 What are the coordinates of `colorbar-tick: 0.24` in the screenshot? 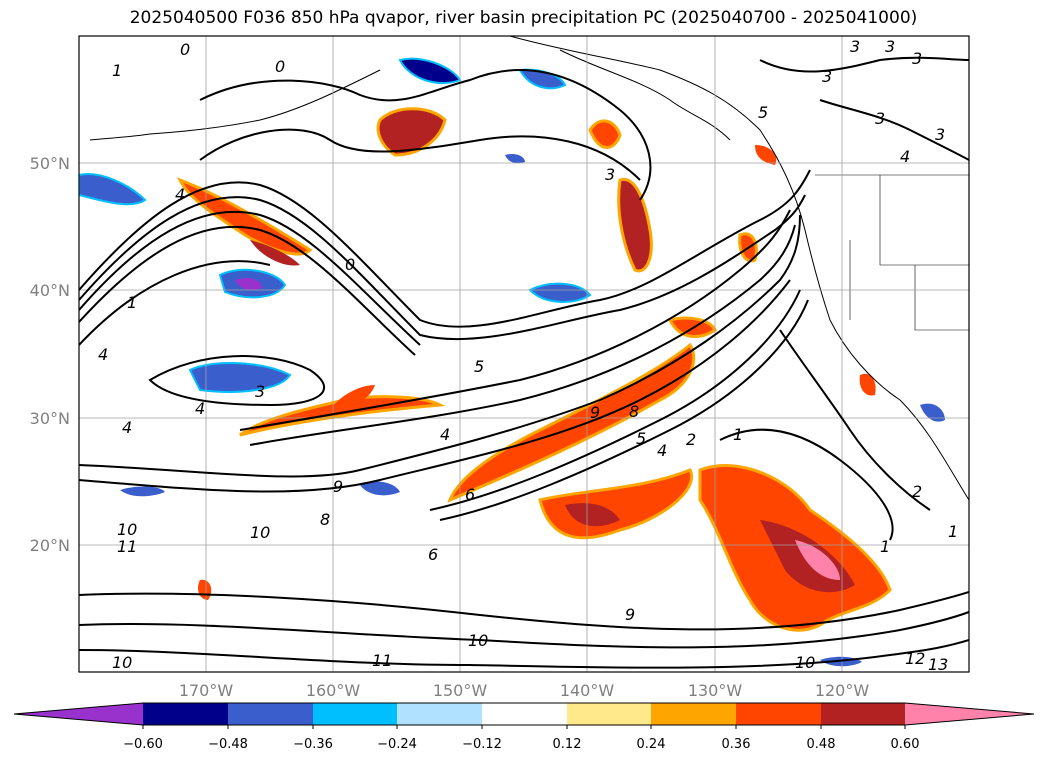 It's located at (651, 744).